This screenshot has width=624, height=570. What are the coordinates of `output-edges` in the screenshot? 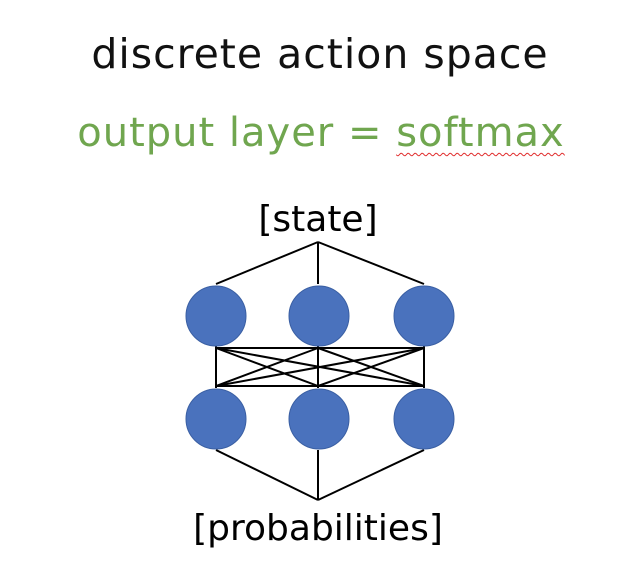 It's located at (320, 475).